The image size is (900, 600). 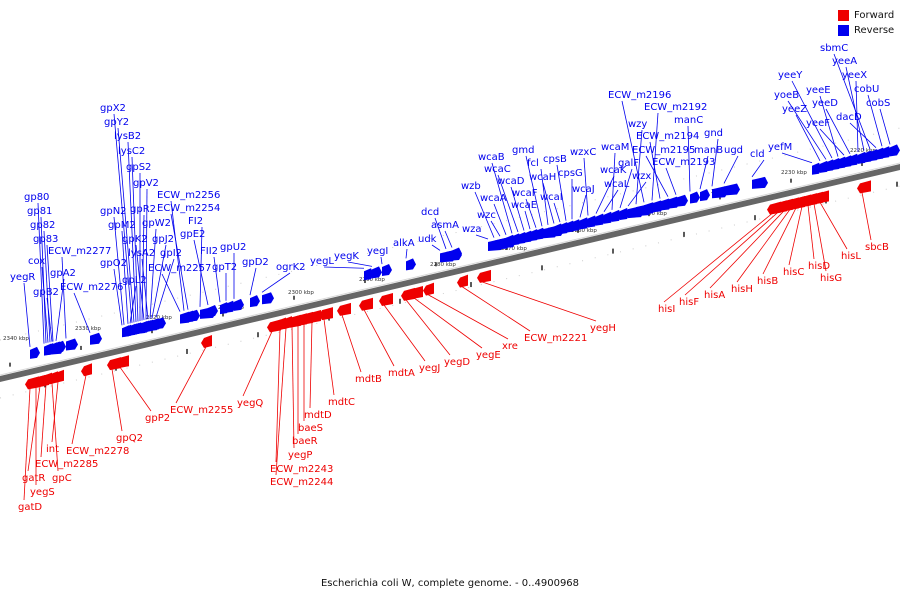 What do you see at coordinates (843, 15) in the screenshot?
I see `forward-swatch-icon` at bounding box center [843, 15].